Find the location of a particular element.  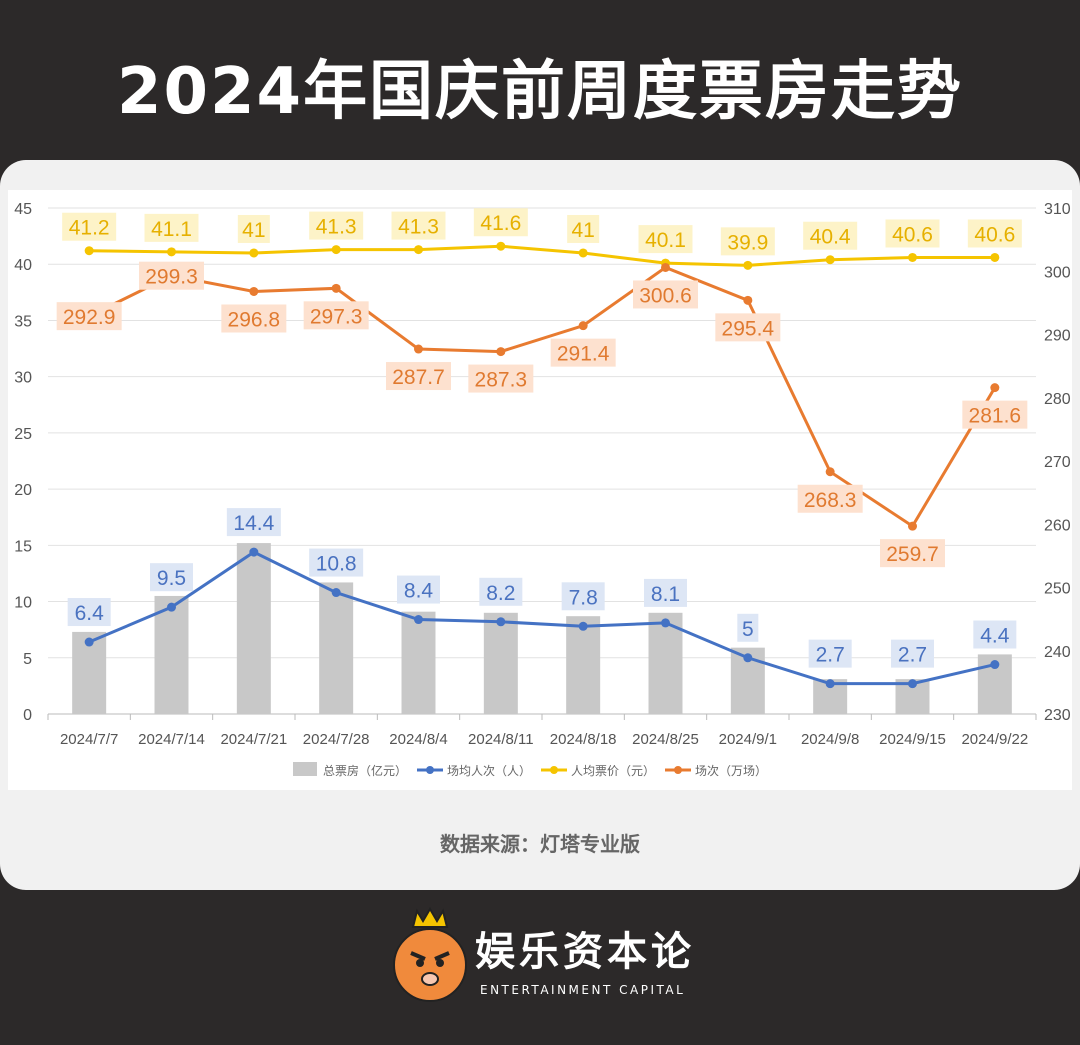

screenings-data-label: 291.4 is located at coordinates (583, 354).